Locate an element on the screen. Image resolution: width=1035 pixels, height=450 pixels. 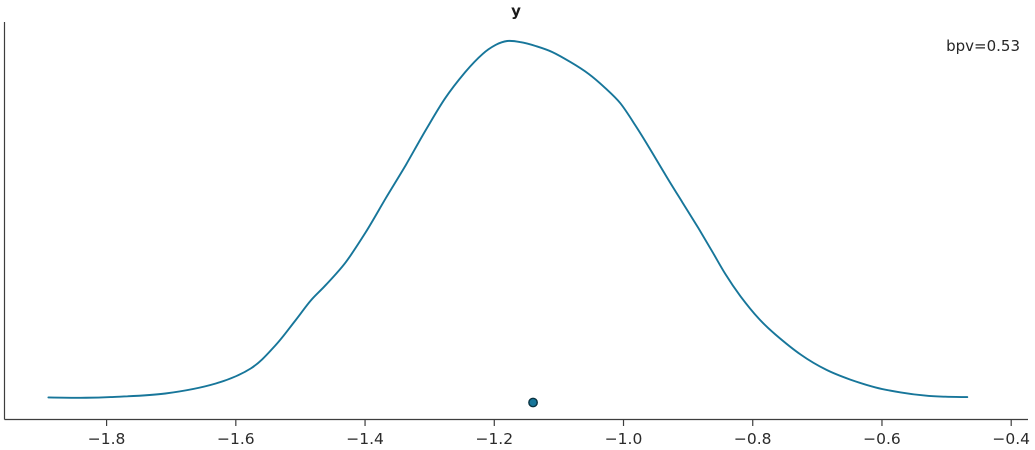
x-tick-label: −0.6 is located at coordinates (882, 439).